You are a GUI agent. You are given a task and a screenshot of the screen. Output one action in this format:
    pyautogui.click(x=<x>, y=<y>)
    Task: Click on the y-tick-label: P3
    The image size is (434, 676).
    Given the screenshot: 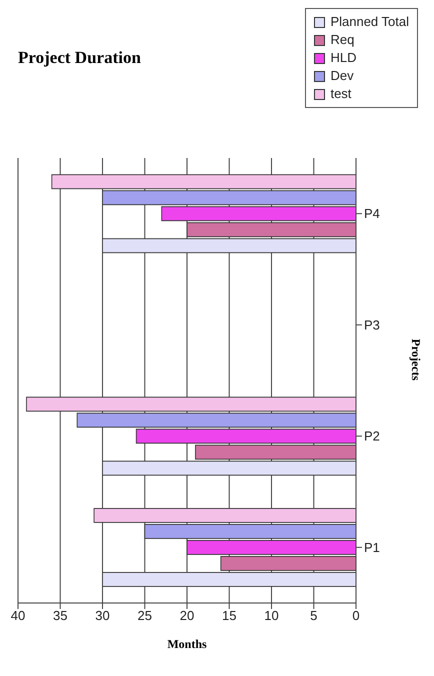 What is the action you would take?
    pyautogui.click(x=372, y=324)
    